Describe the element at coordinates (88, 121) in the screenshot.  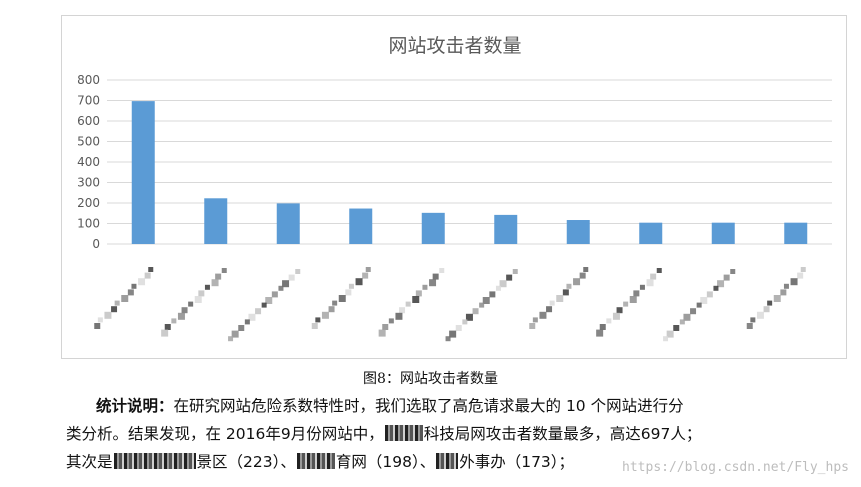
I see `y-tick-label: 600` at that location.